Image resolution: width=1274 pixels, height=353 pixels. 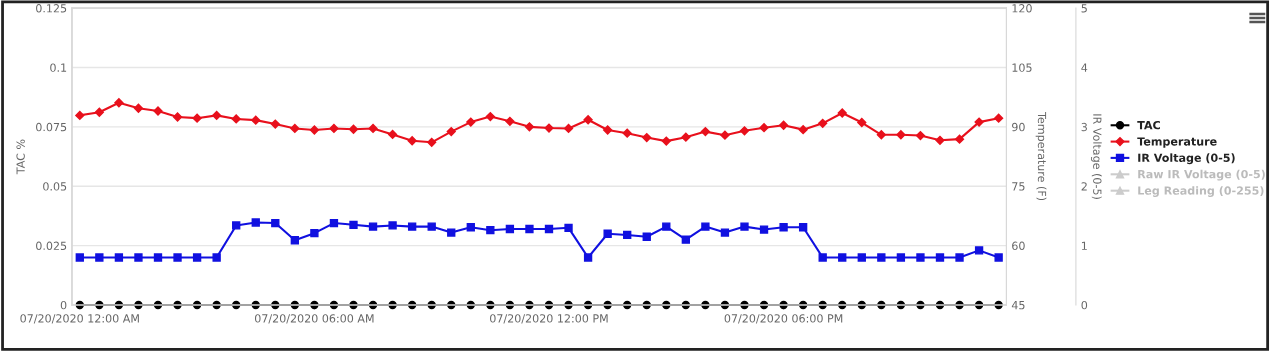 What do you see at coordinates (1084, 186) in the screenshot?
I see `y3-tick-label: 2` at bounding box center [1084, 186].